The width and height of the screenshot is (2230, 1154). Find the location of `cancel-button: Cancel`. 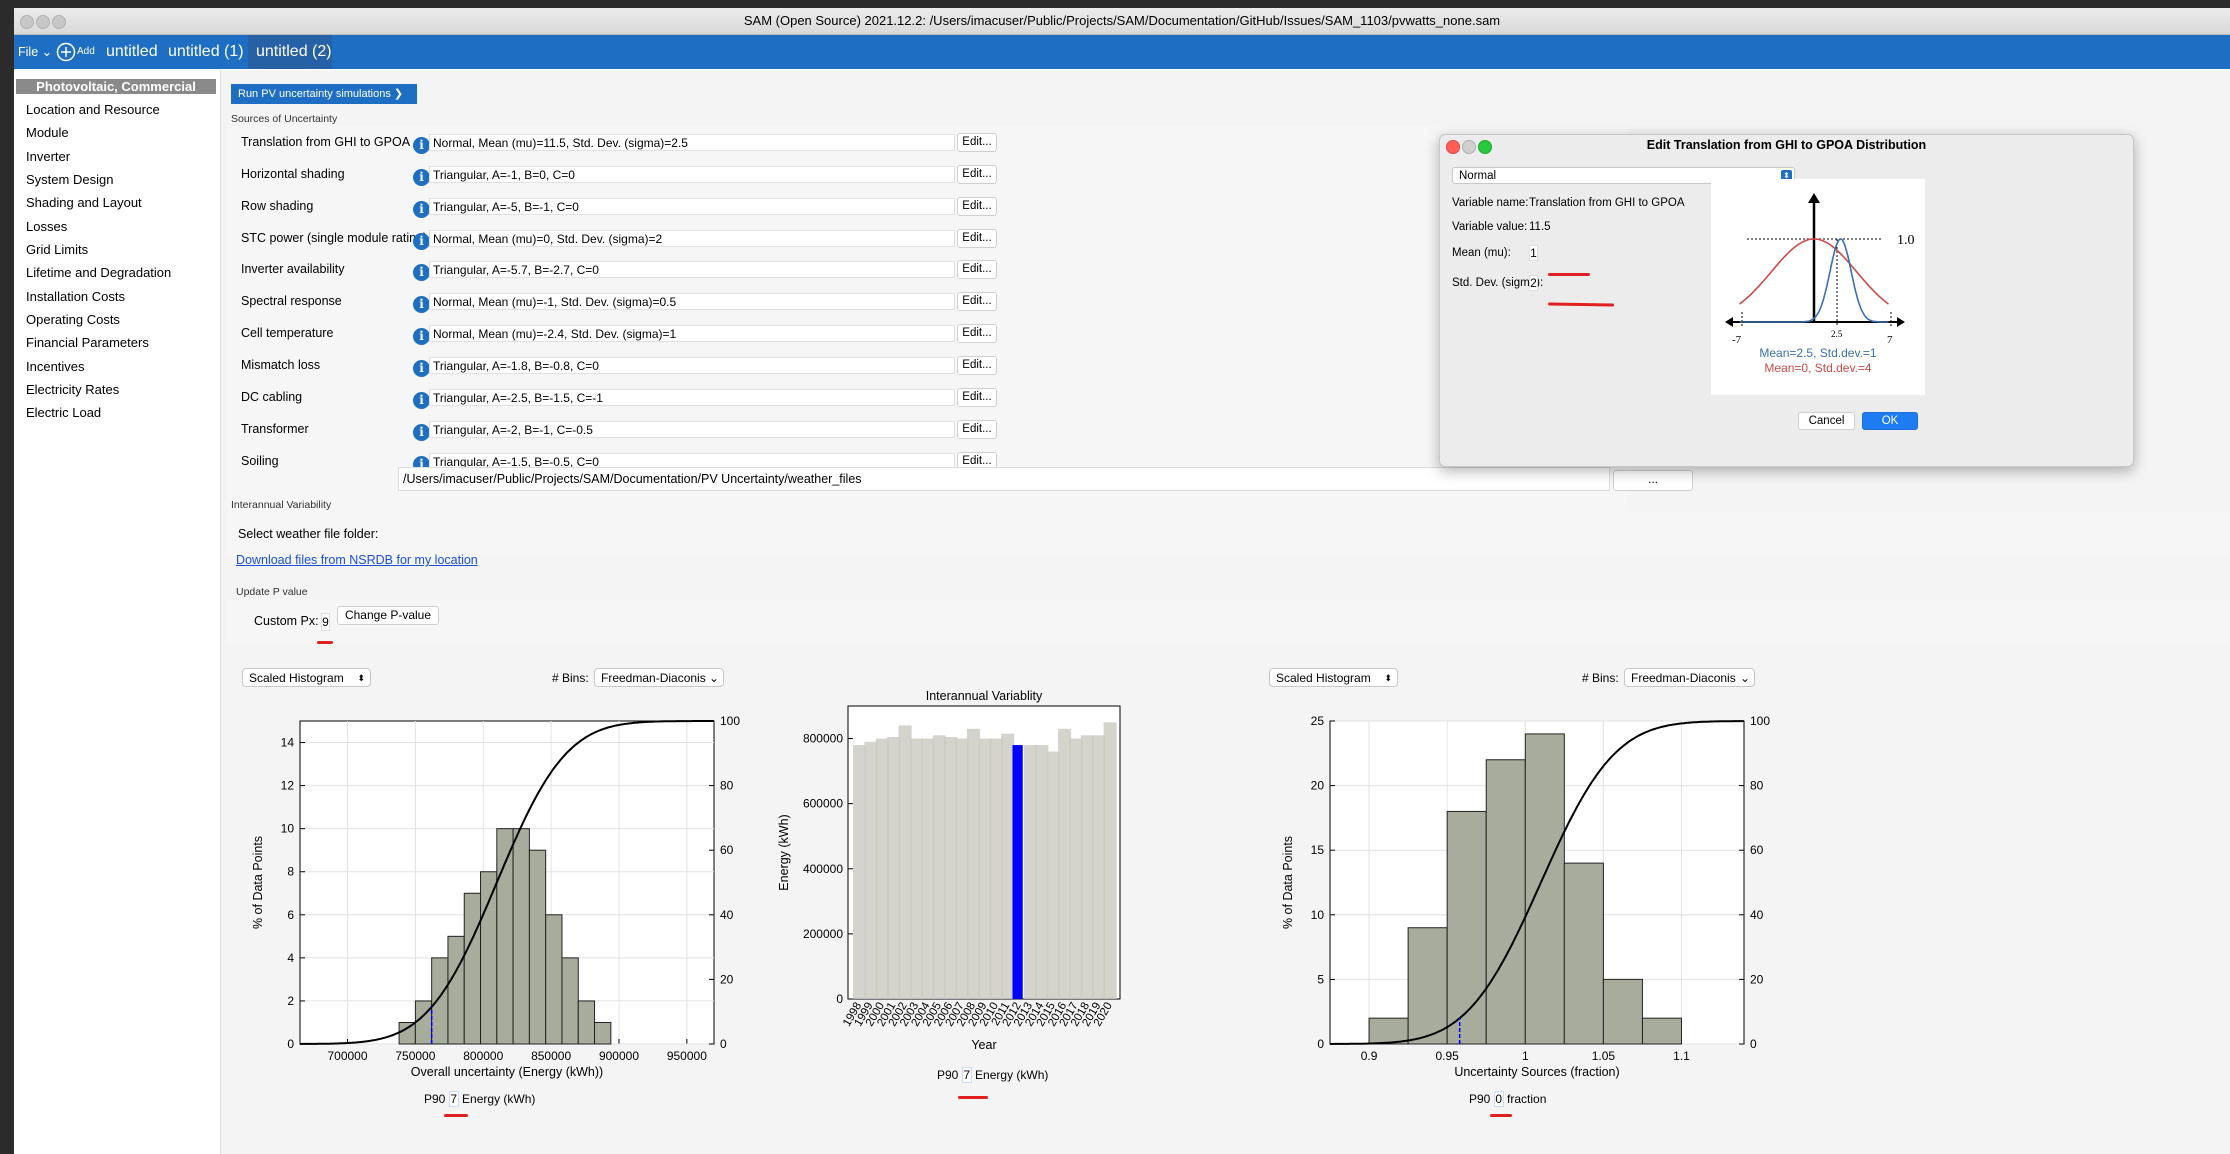

cancel-button: Cancel is located at coordinates (1826, 421).